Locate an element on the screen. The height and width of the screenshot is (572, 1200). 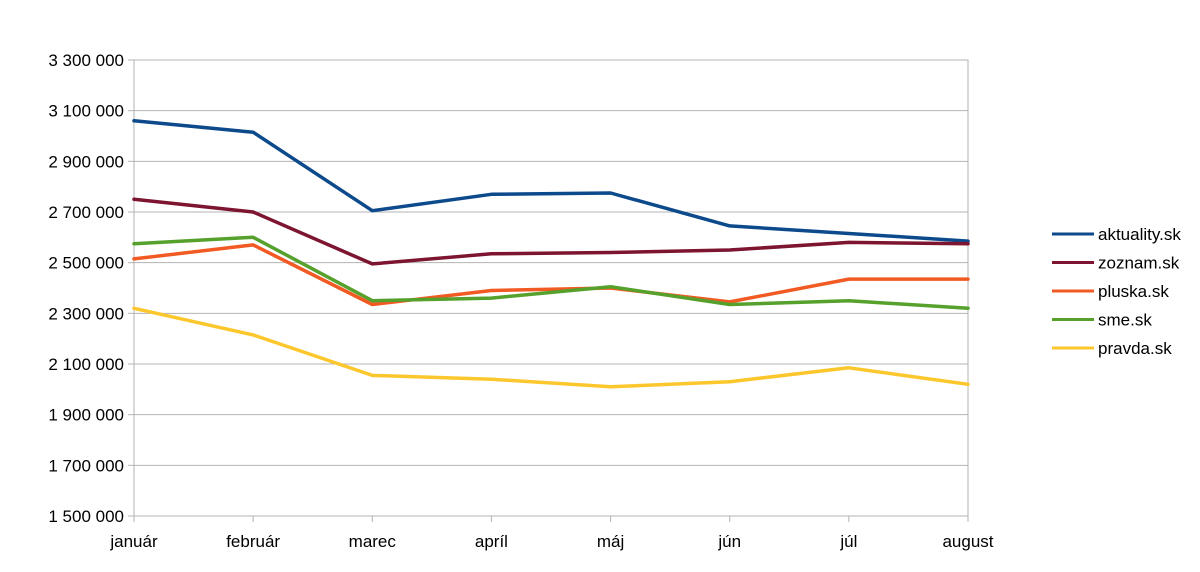
legend-item: aktuality.sk is located at coordinates (1116, 234).